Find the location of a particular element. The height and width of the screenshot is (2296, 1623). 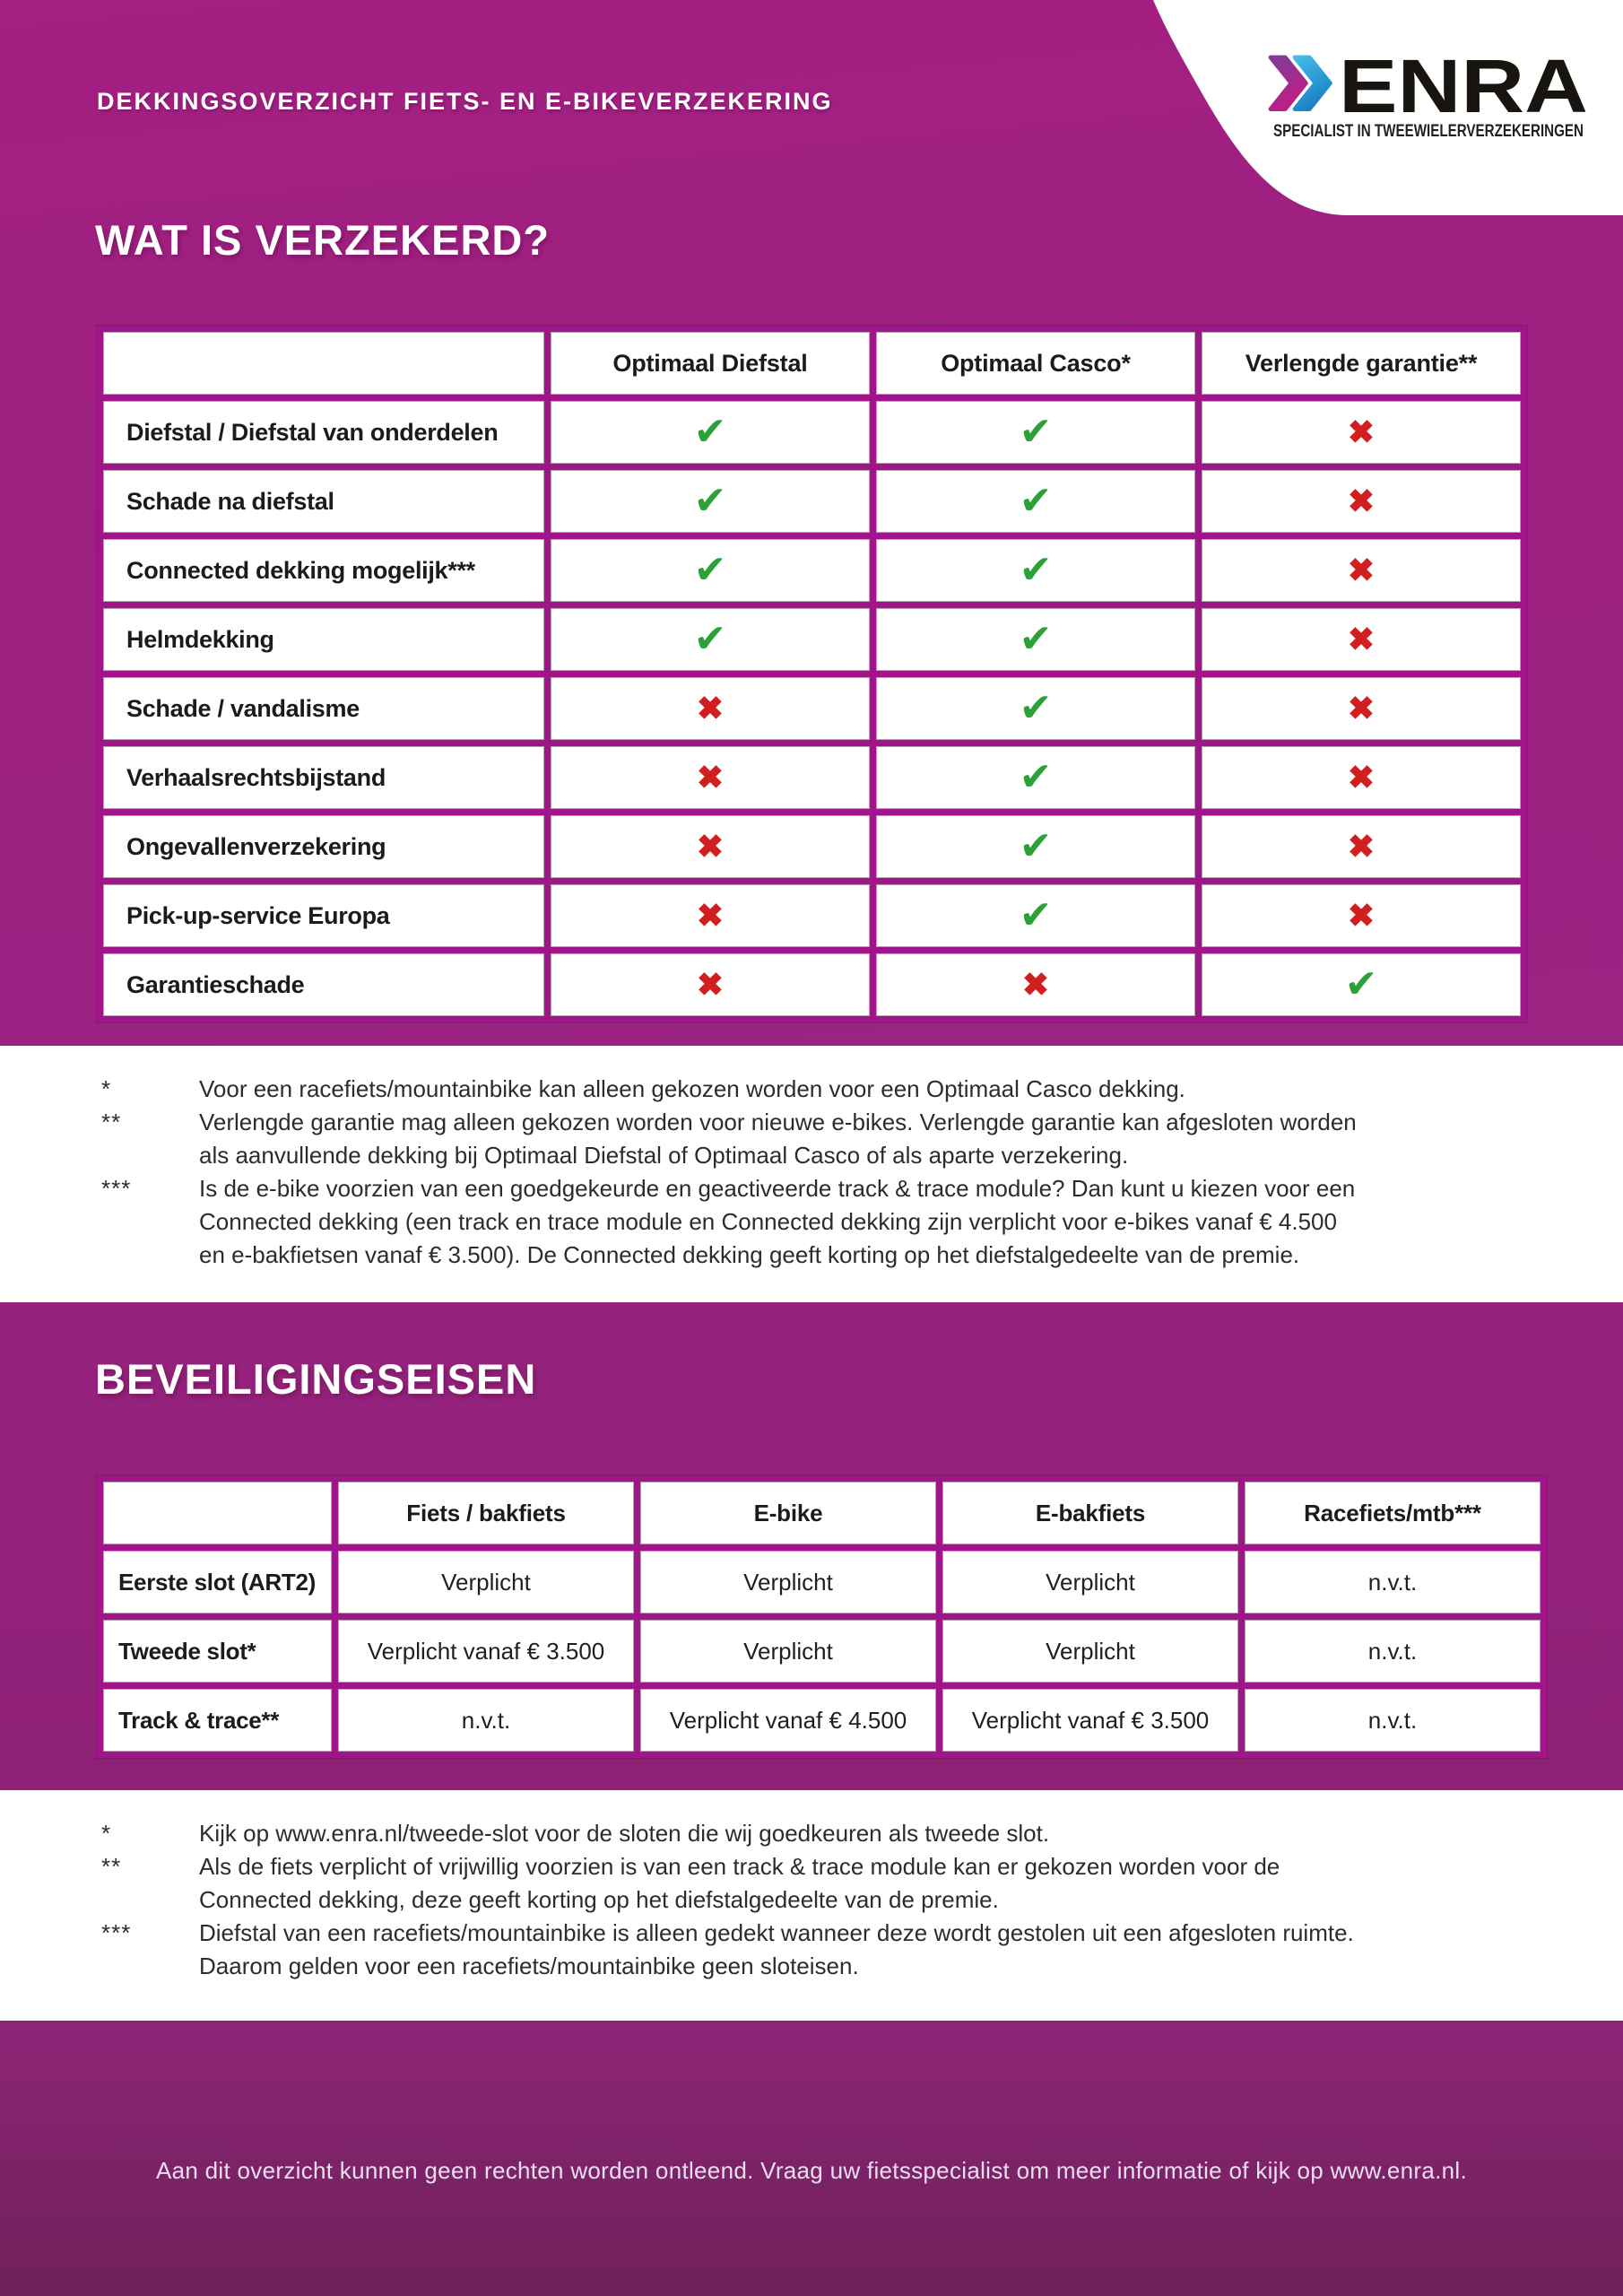

security-column-header: Racefiets/mtb*** is located at coordinates (1393, 1513).